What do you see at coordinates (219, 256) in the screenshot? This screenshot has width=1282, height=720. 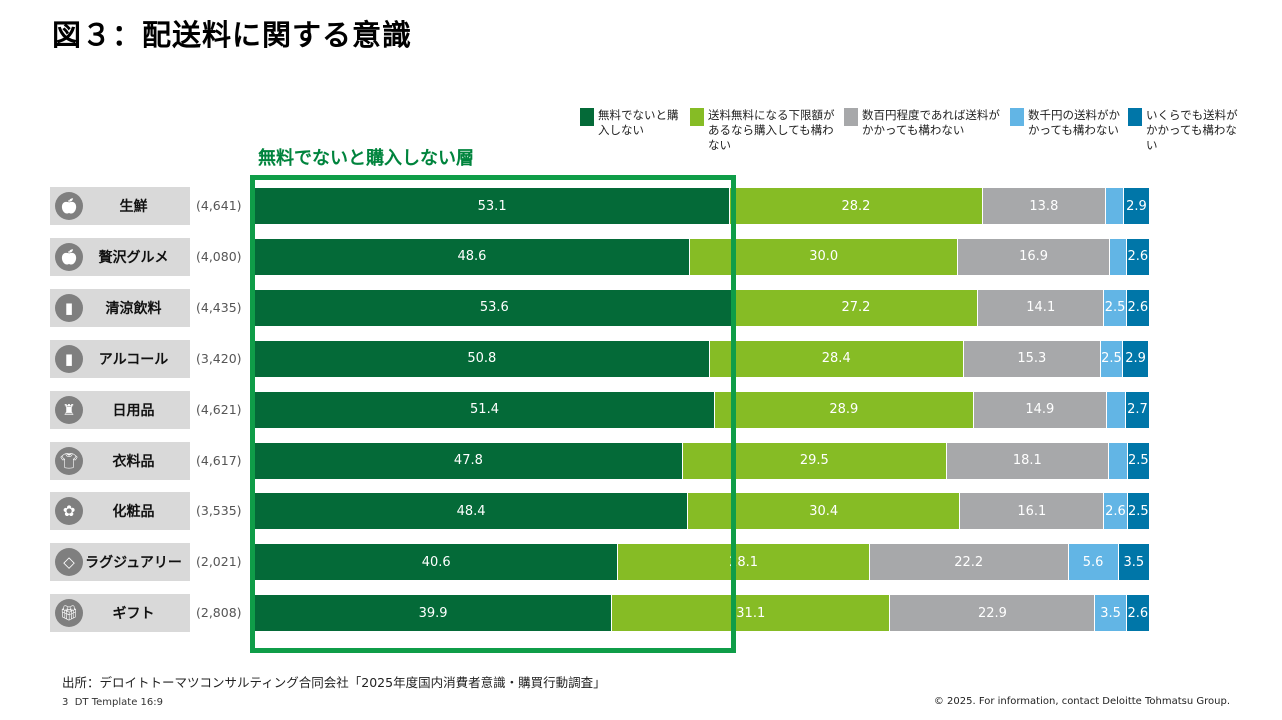 I see `sample-size: (4,080)` at bounding box center [219, 256].